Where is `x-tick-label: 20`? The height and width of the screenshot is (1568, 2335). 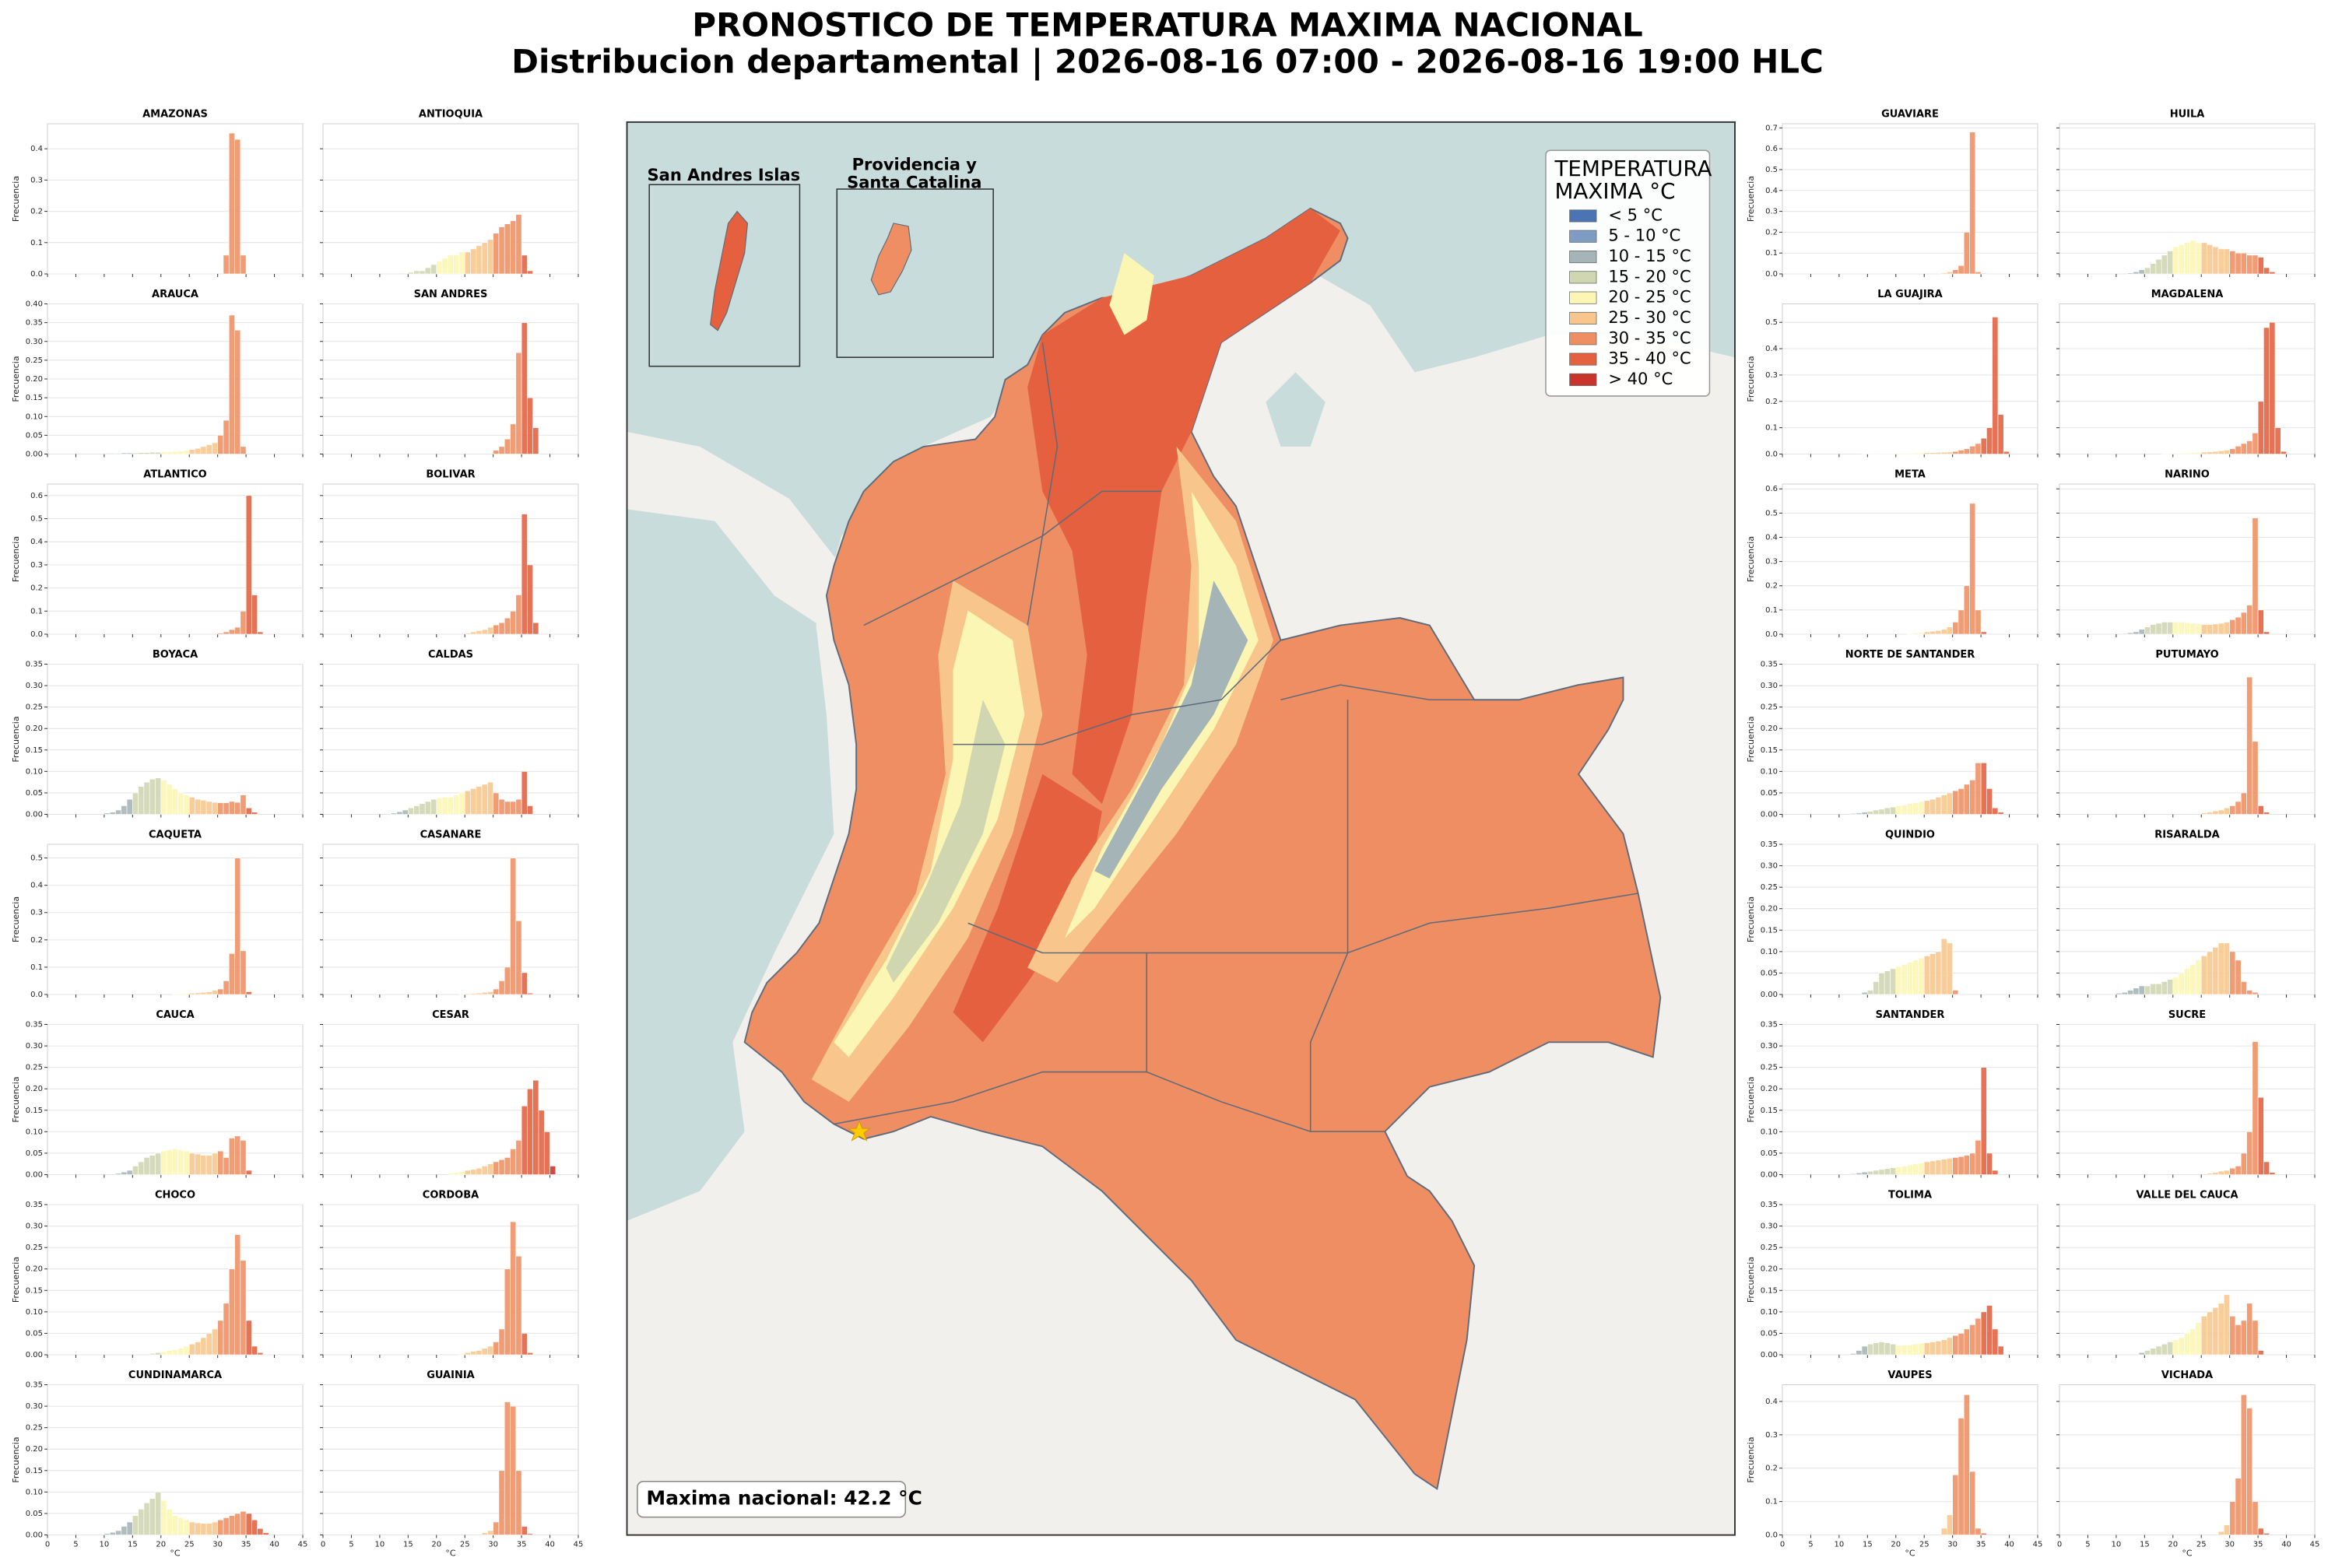
x-tick-label: 20 is located at coordinates (436, 1545).